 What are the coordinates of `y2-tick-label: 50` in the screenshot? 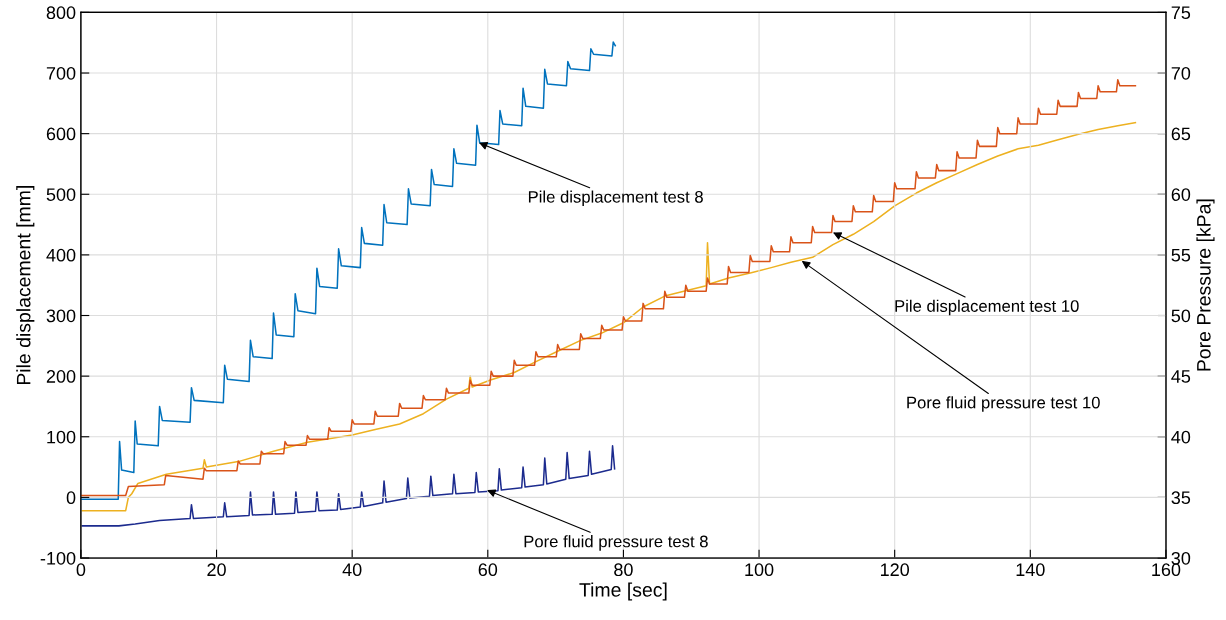 It's located at (1181, 316).